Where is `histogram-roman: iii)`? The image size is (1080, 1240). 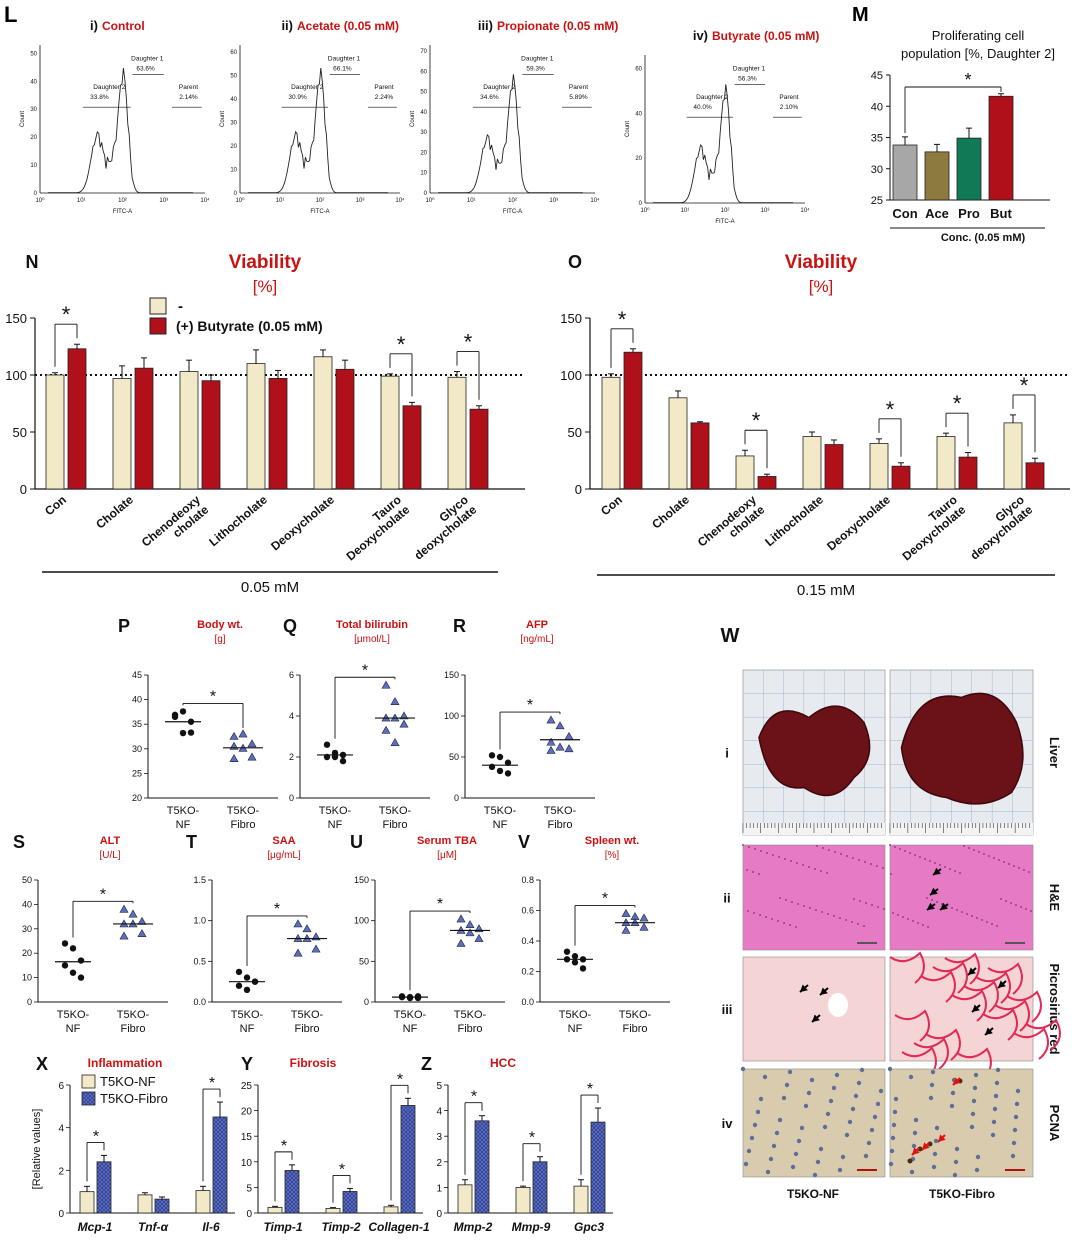
histogram-roman: iii) is located at coordinates (485, 25).